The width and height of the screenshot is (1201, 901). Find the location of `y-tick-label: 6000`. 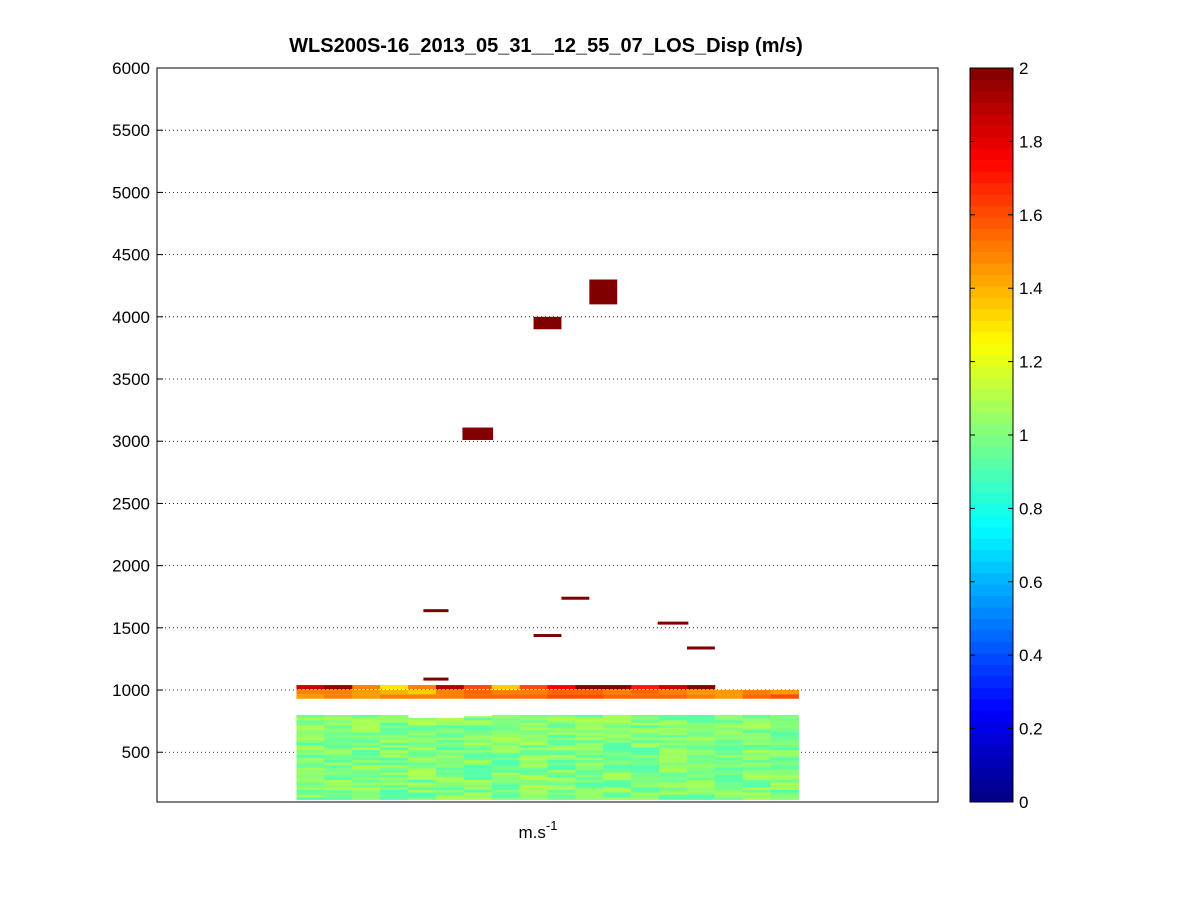

y-tick-label: 6000 is located at coordinates (131, 68).